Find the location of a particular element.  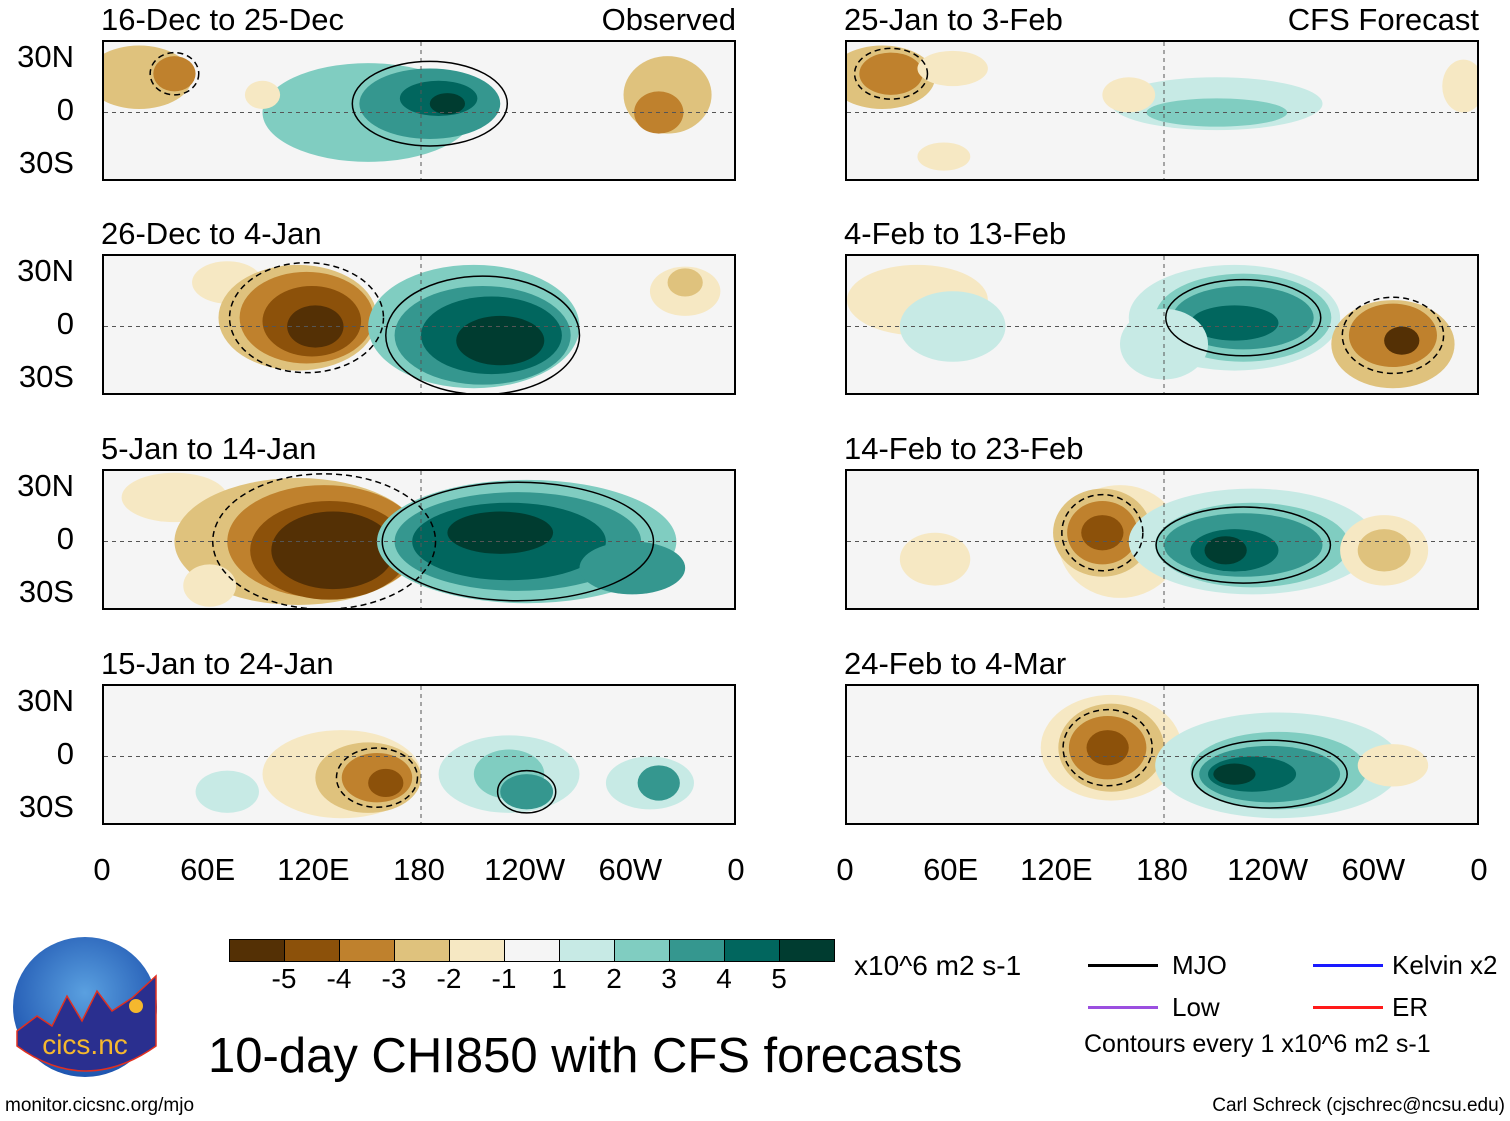

panel-tag: CFS Forecast is located at coordinates (1383, 19).